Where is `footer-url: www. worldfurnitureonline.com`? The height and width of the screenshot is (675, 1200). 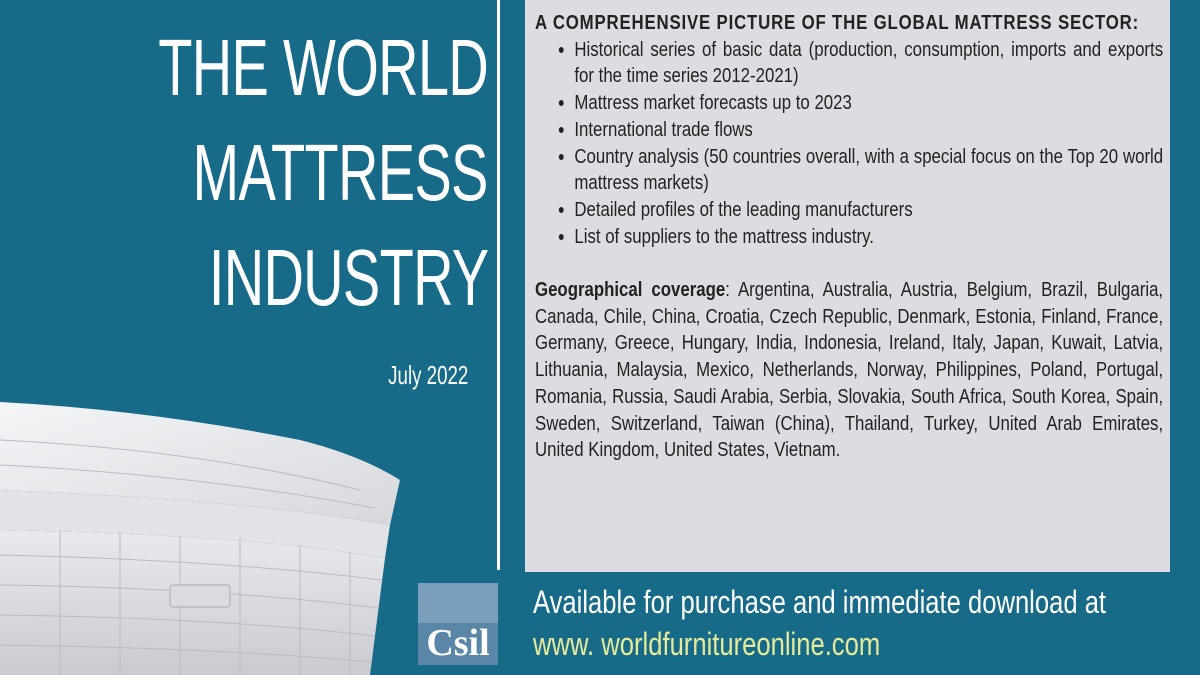
footer-url: www. worldfurnitureonline.com is located at coordinates (707, 644).